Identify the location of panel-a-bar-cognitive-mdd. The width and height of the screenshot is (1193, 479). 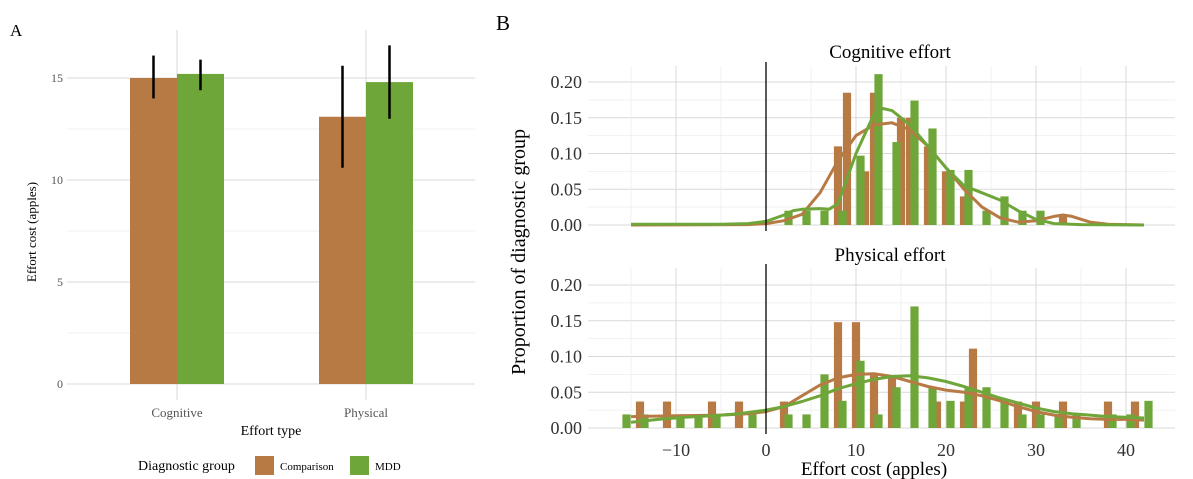
(200, 229).